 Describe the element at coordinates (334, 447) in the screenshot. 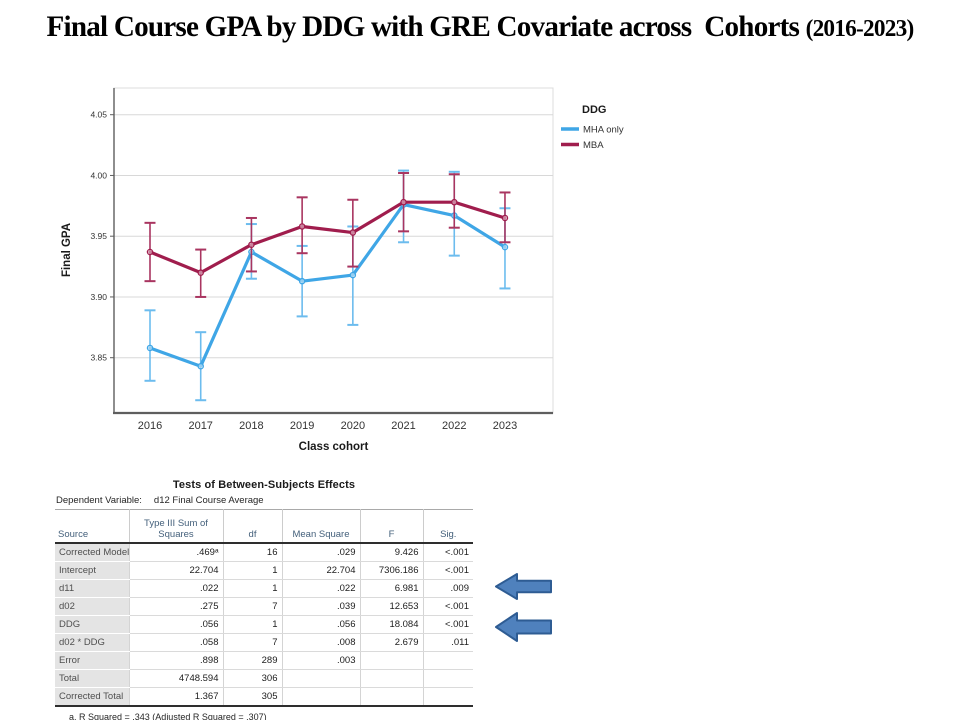

I see `x-axis-title: Class cohort` at that location.